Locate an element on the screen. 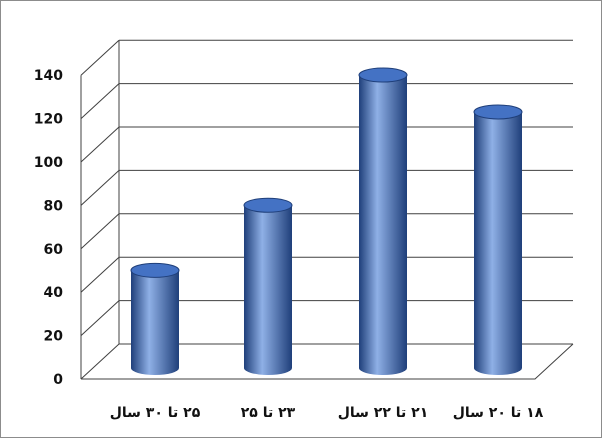  x-category-label: ۱۸ تا ۲۰ سال is located at coordinates (498, 413).